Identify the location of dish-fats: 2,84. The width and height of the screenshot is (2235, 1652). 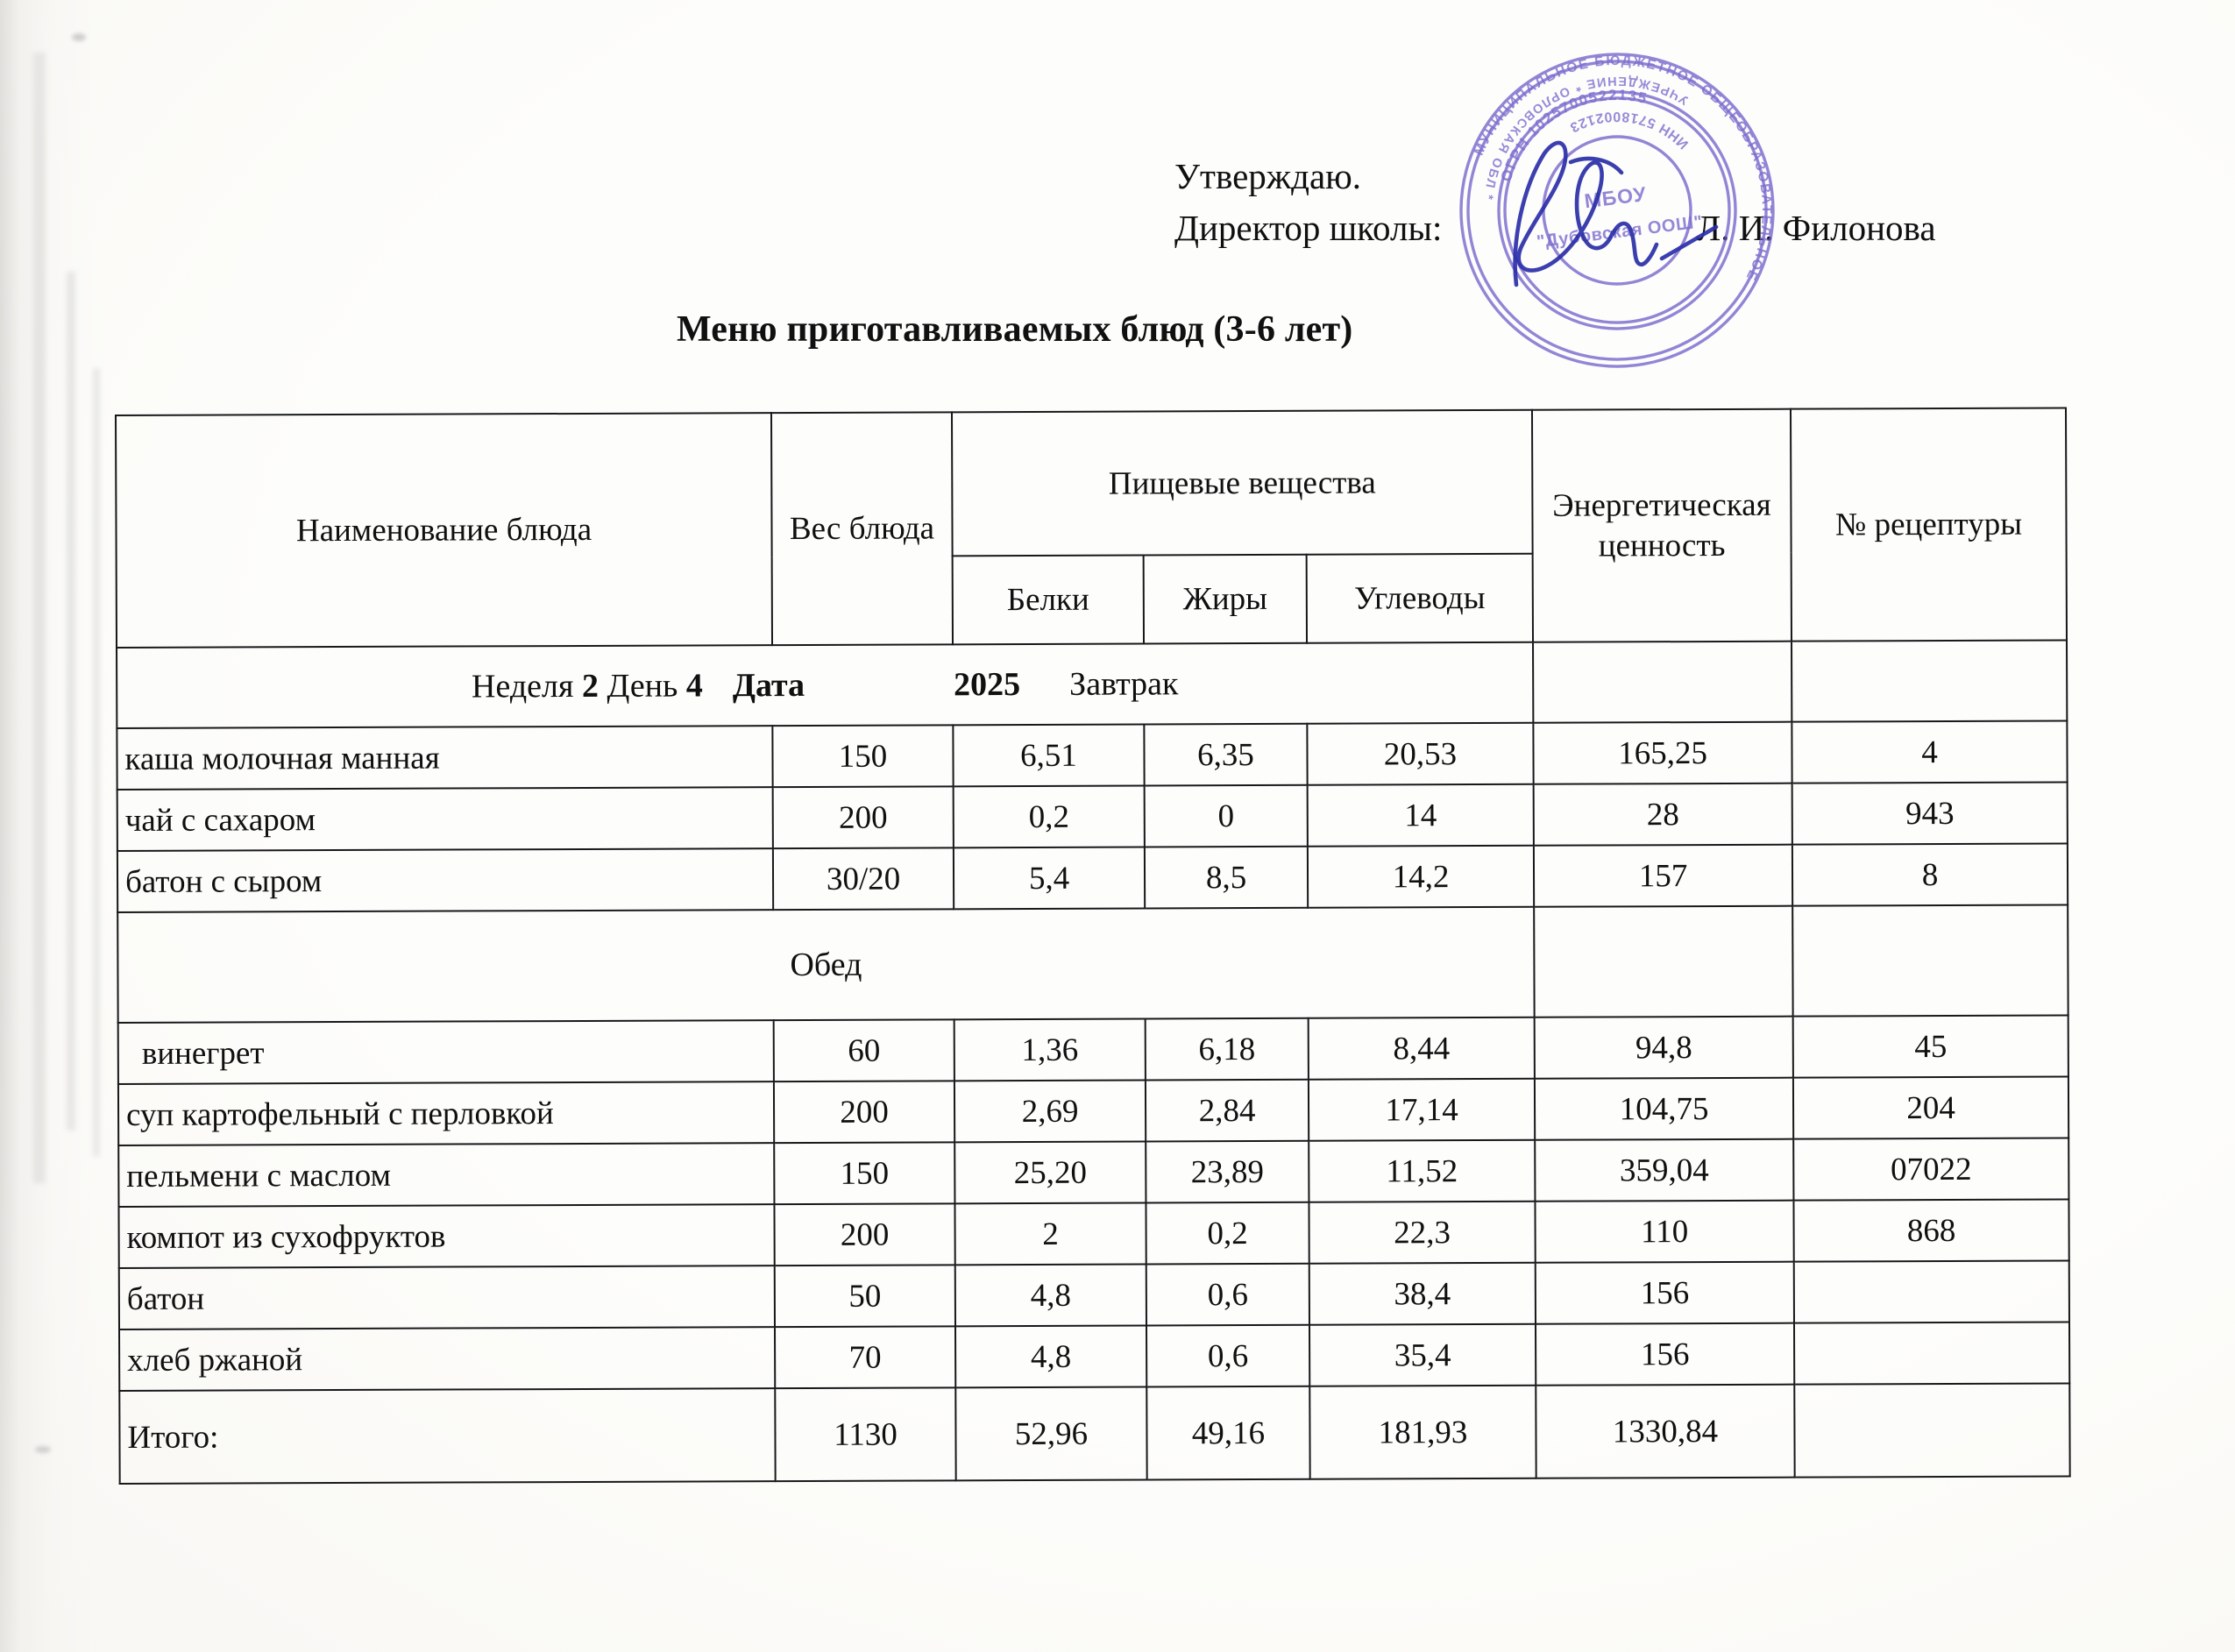
(1227, 1110).